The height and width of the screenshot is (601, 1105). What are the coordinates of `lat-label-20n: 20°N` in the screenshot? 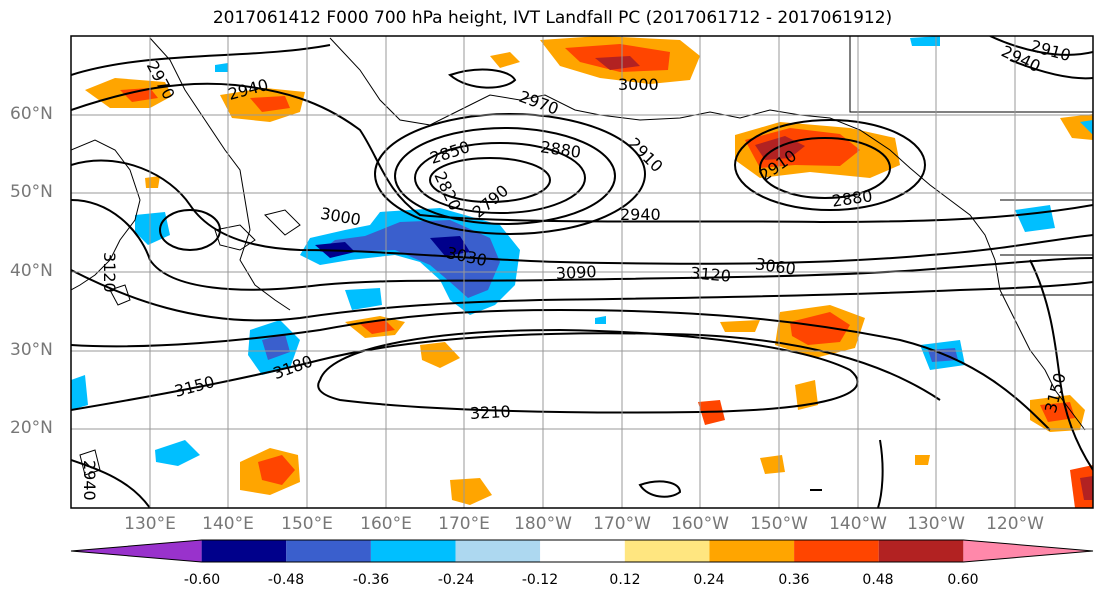 It's located at (31, 428).